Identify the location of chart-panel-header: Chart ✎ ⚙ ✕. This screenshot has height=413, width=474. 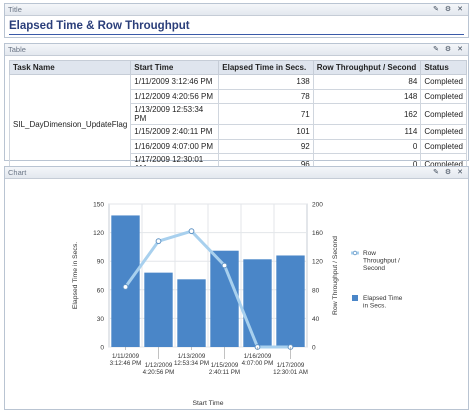
(236, 173).